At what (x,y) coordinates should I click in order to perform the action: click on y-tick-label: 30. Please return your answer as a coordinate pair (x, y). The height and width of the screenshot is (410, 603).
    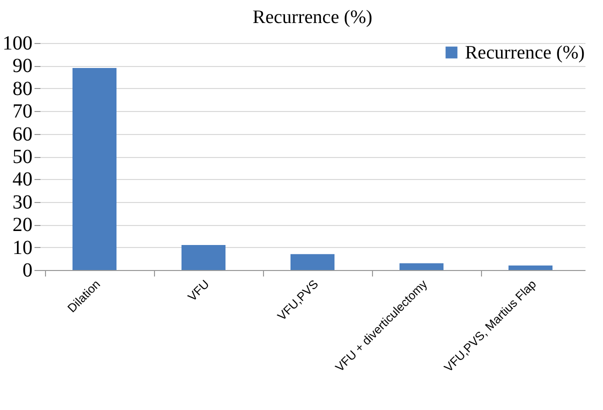
    Looking at the image, I should click on (22, 202).